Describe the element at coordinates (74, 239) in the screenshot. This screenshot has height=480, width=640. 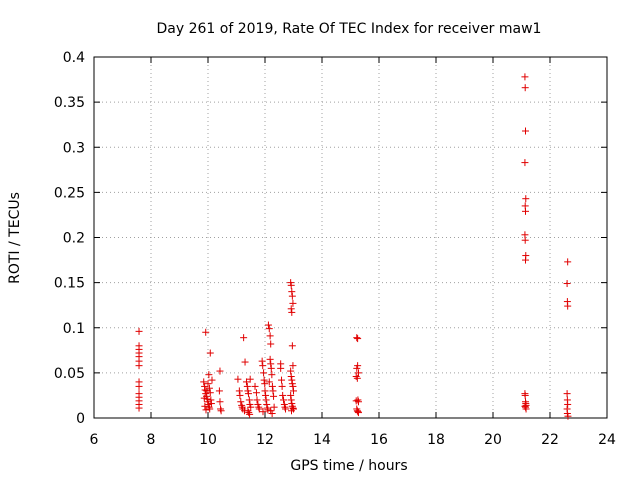
I see `y-tick-label: 0.2` at that location.